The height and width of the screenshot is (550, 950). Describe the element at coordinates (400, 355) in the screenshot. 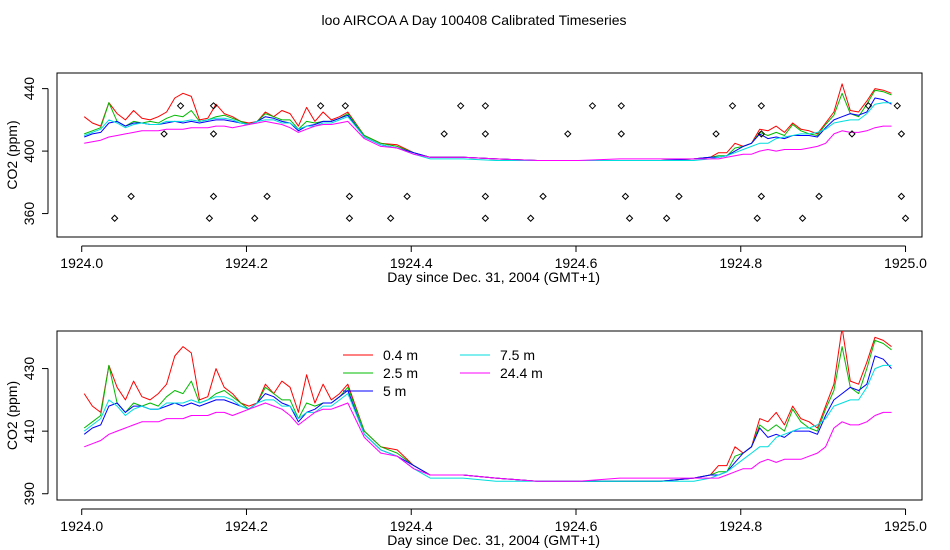

I see `legend-label-0-4-m: 0.4 m` at that location.